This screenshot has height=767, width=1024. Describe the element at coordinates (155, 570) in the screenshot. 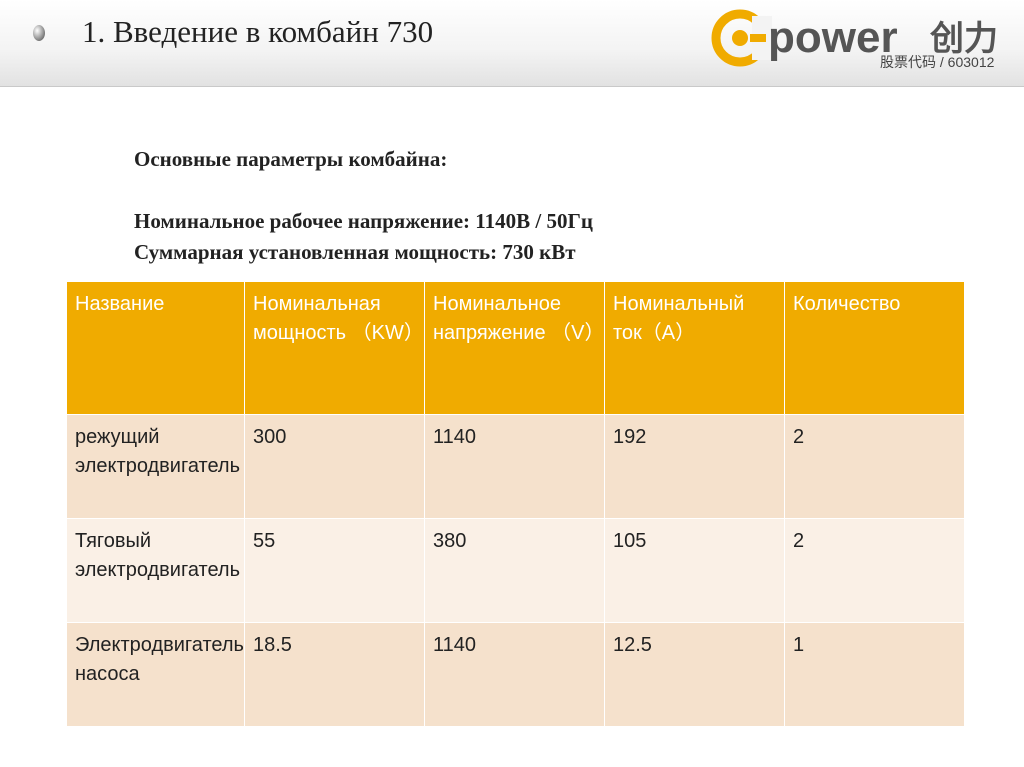

I see `table-cell: Тяговый электродвигатель` at that location.